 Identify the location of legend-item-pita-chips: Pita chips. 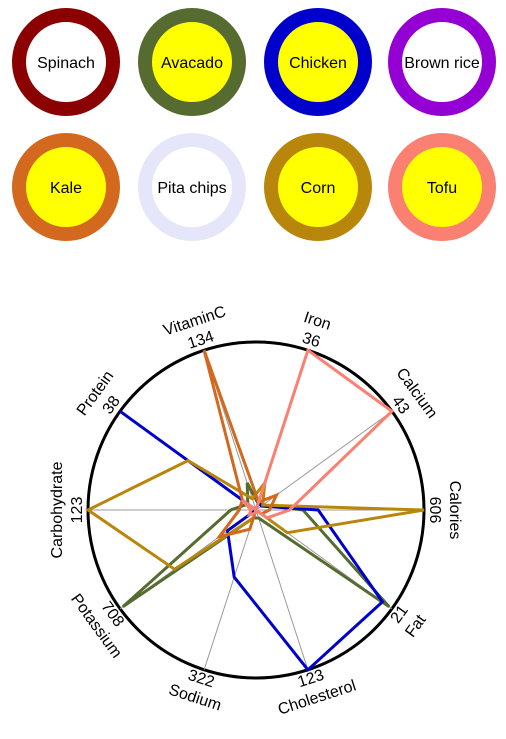
(192, 187).